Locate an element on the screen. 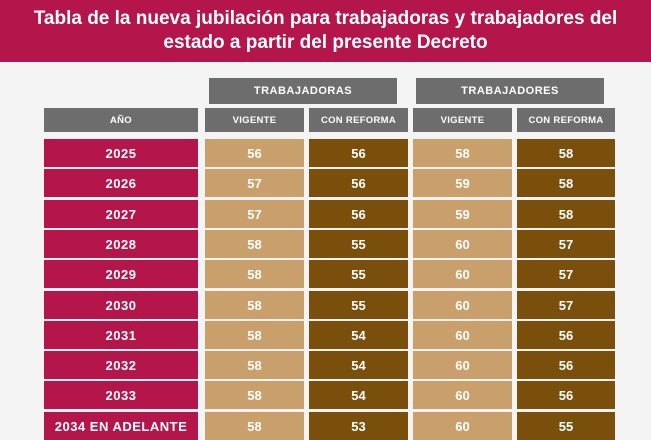 The width and height of the screenshot is (651, 440). year-cell: 2026 is located at coordinates (121, 183).